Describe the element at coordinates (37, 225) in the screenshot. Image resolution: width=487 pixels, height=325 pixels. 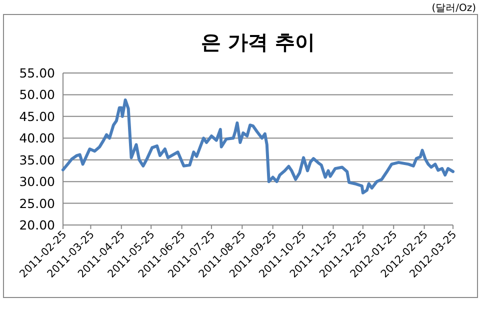
I see `y-tick-label: 20.00` at that location.